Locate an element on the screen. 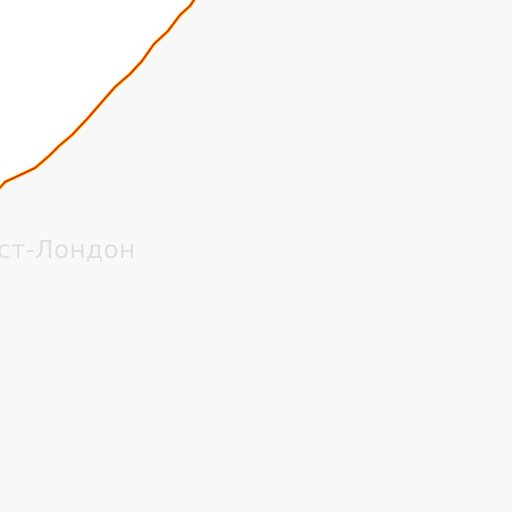  route-line-shadow is located at coordinates (98, 95).